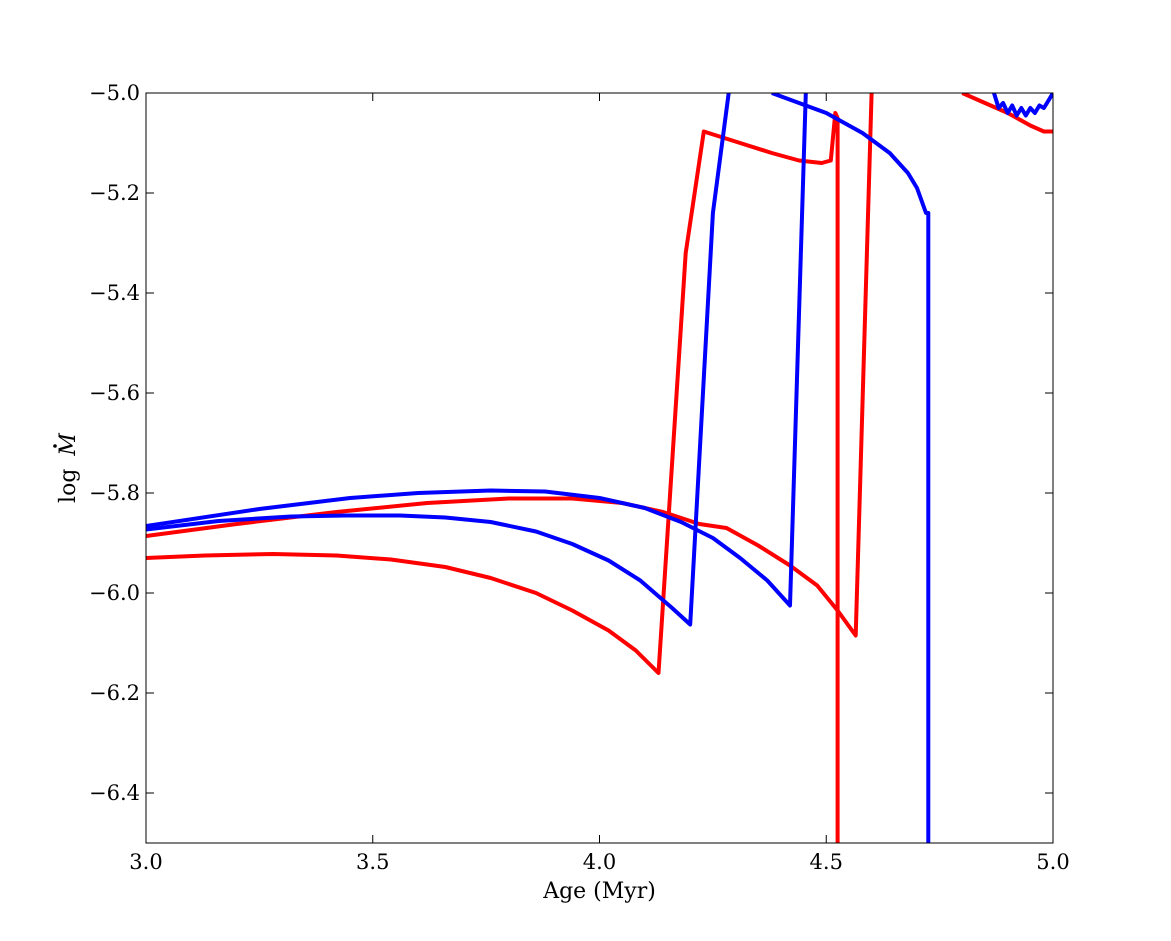  What do you see at coordinates (1052, 862) in the screenshot?
I see `x-tick-label: 5.0` at bounding box center [1052, 862].